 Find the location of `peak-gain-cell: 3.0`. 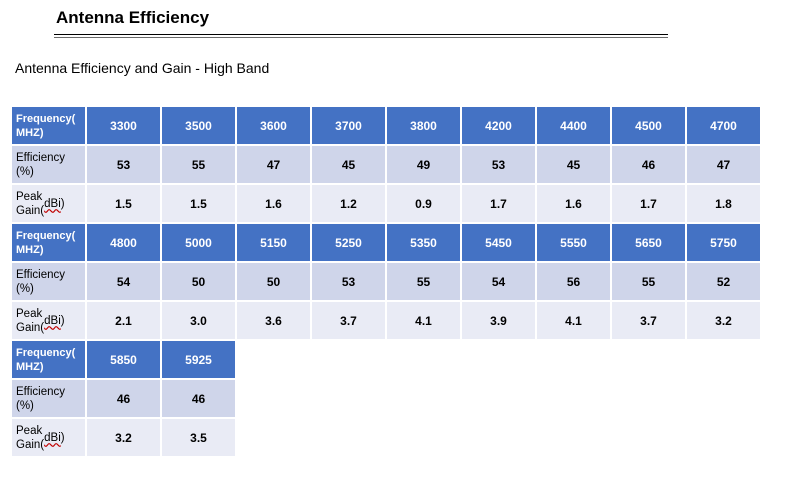

peak-gain-cell: 3.0 is located at coordinates (198, 320).